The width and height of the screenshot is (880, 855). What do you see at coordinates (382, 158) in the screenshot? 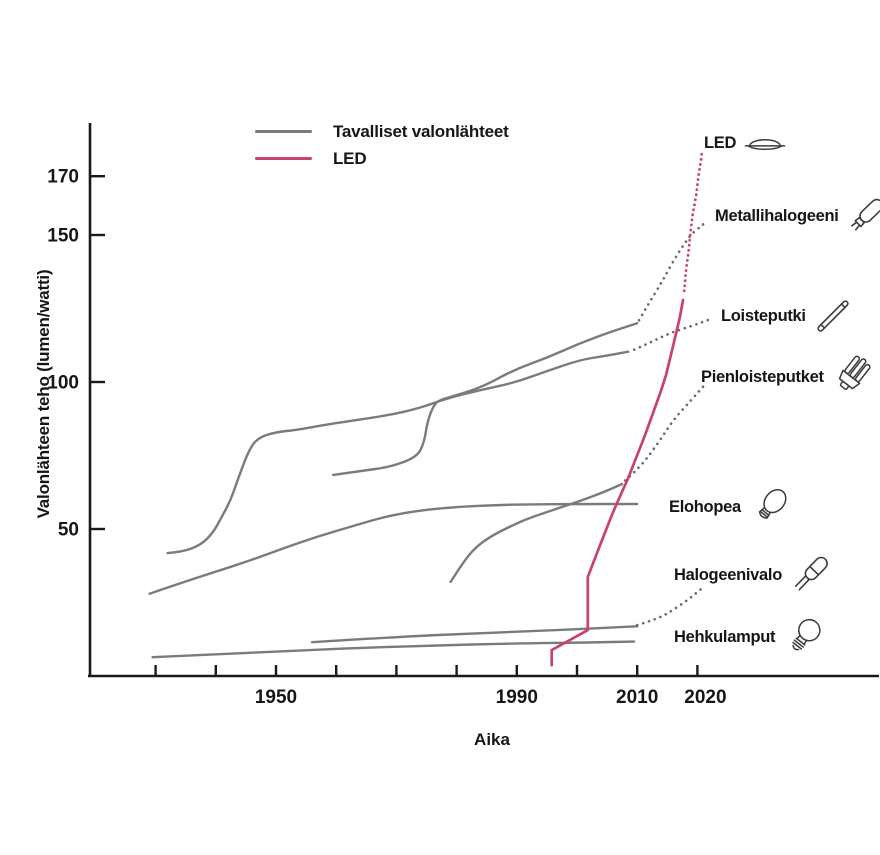
I see `legend-item-led: LED` at bounding box center [382, 158].